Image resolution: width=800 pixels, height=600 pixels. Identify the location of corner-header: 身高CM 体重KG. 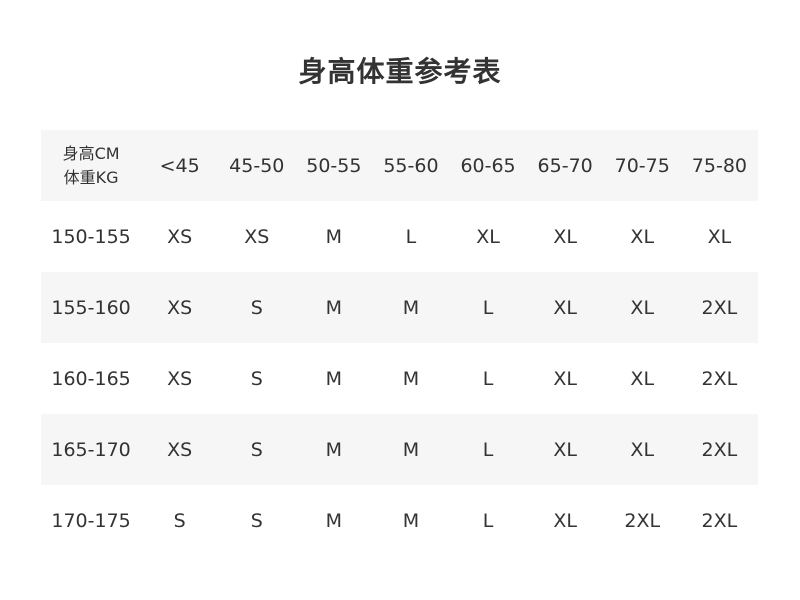
(91, 165).